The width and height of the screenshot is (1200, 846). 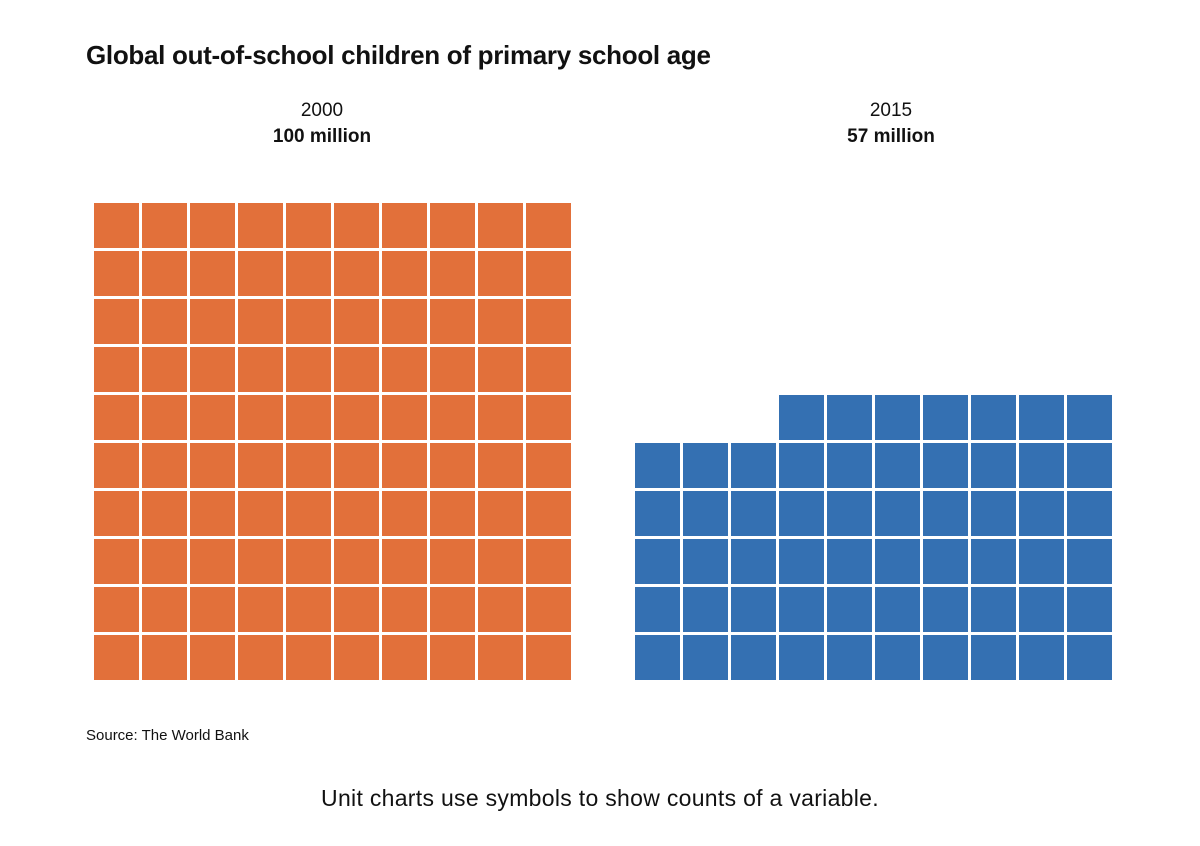 What do you see at coordinates (891, 136) in the screenshot?
I see `group-value-label: 57 million` at bounding box center [891, 136].